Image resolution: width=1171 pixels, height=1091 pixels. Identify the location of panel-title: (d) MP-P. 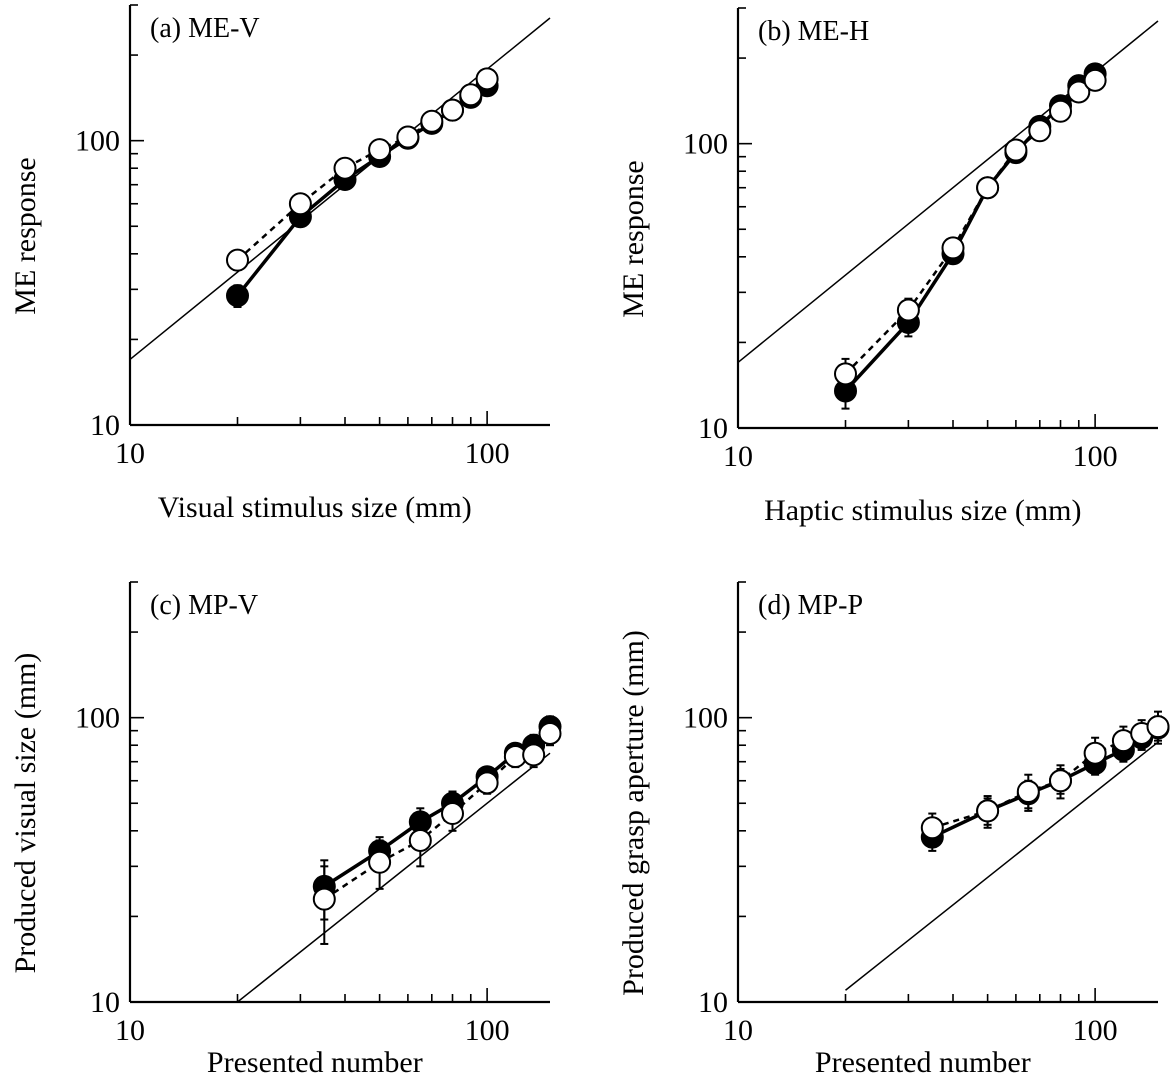
(810, 605).